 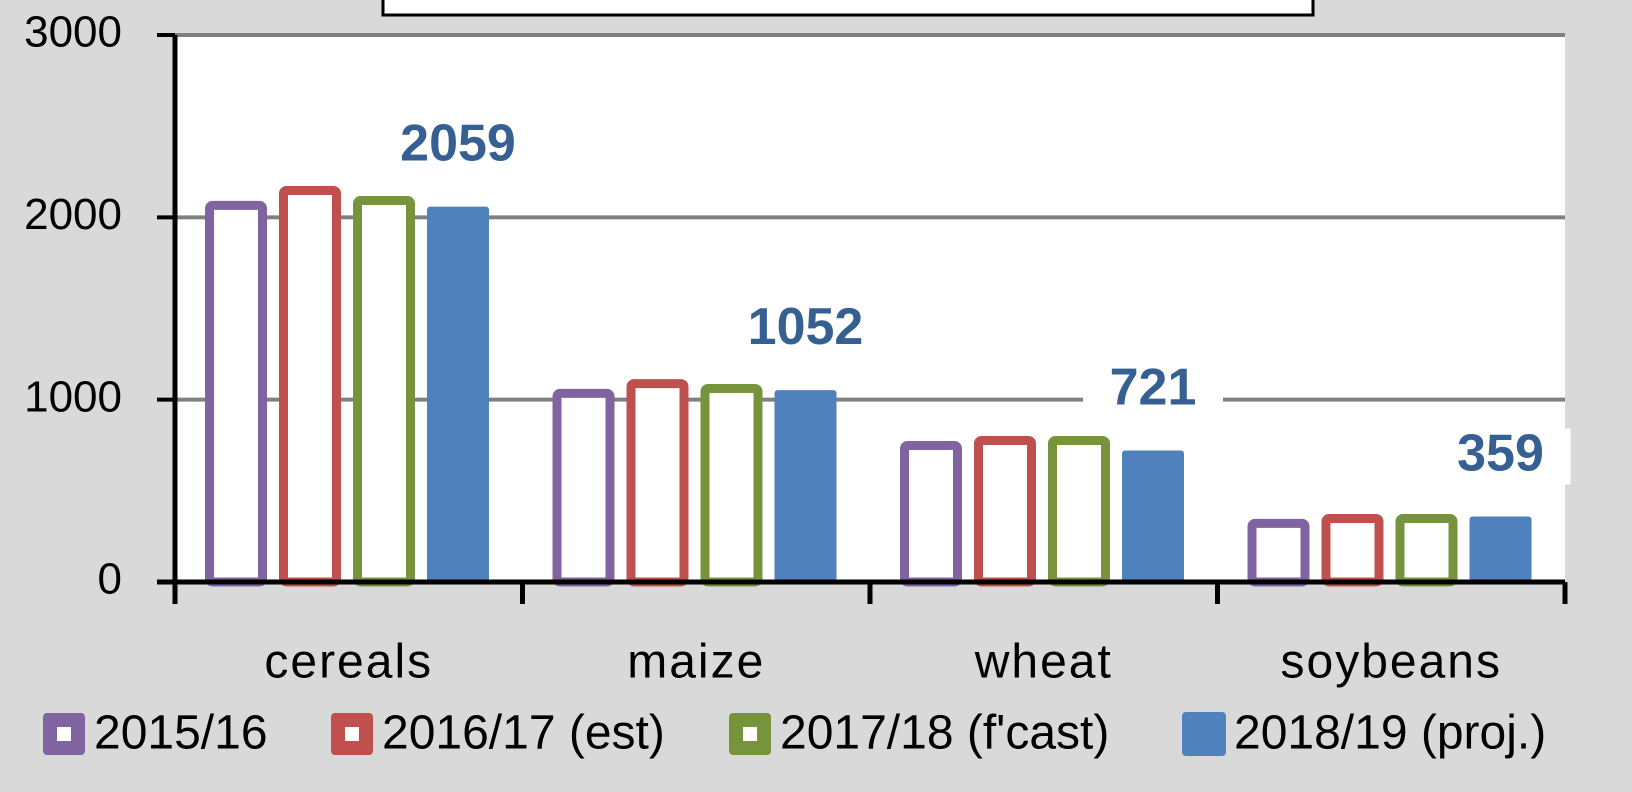 I want to click on x-tick-label: wheat, so click(x=1043, y=662).